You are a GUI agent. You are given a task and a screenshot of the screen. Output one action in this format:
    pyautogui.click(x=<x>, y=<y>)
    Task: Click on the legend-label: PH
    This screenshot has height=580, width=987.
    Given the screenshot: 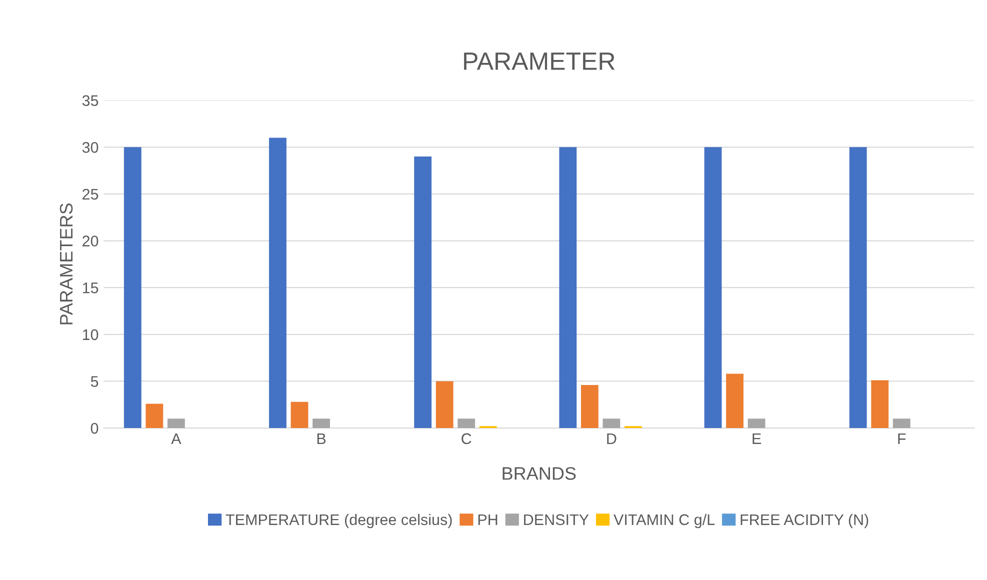 What is the action you would take?
    pyautogui.click(x=488, y=519)
    